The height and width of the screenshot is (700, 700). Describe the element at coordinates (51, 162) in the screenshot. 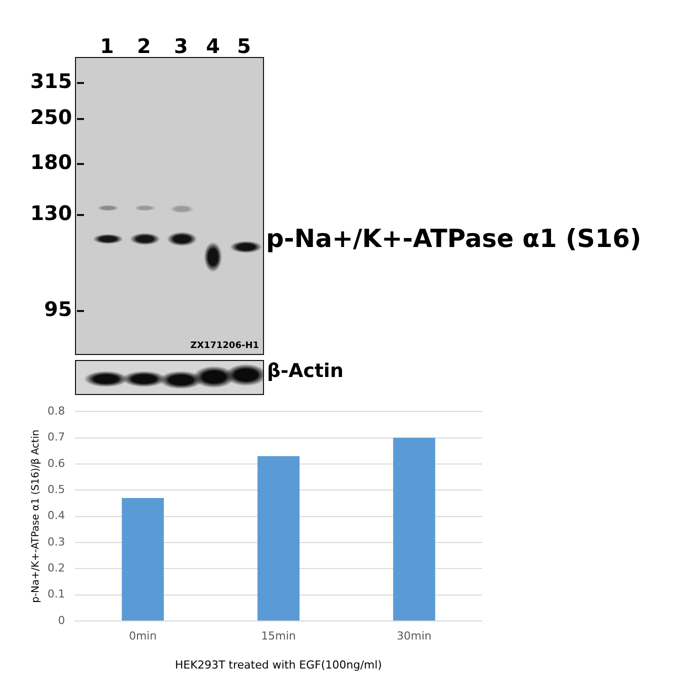

I see `text: 180` at that location.